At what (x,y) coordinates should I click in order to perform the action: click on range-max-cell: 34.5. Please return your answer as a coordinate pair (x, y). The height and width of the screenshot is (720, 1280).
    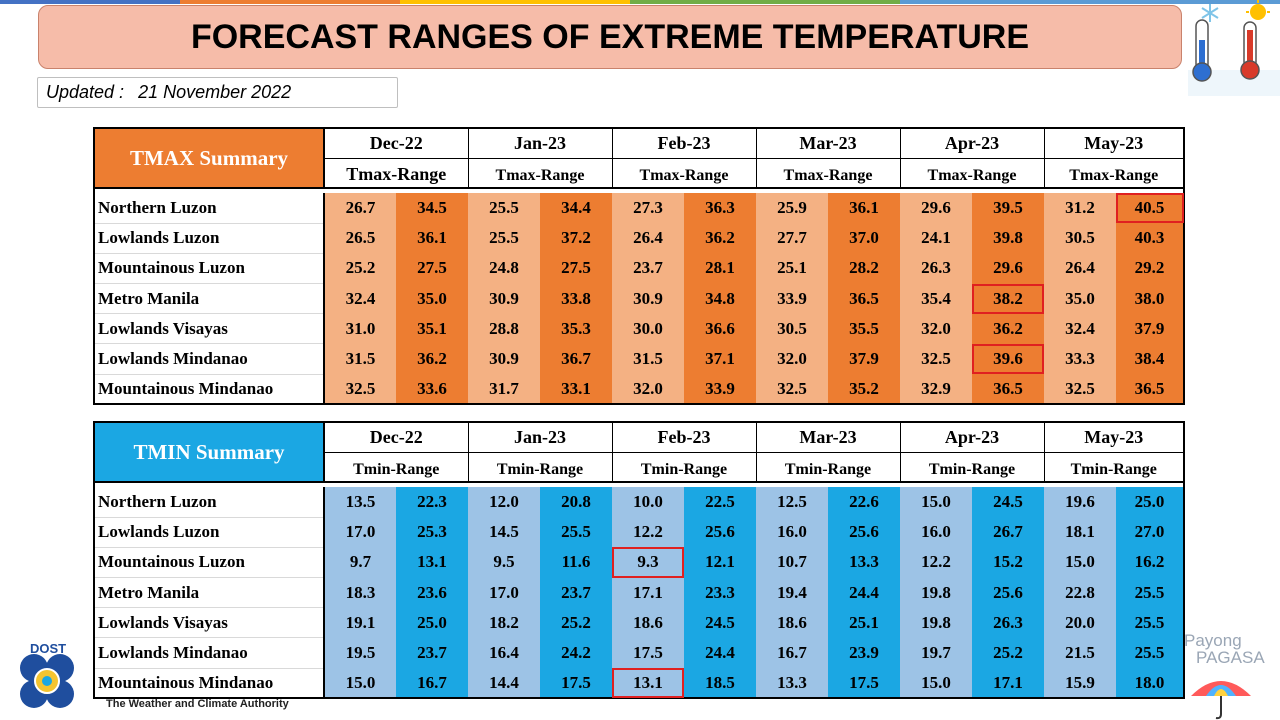
    Looking at the image, I should click on (432, 208).